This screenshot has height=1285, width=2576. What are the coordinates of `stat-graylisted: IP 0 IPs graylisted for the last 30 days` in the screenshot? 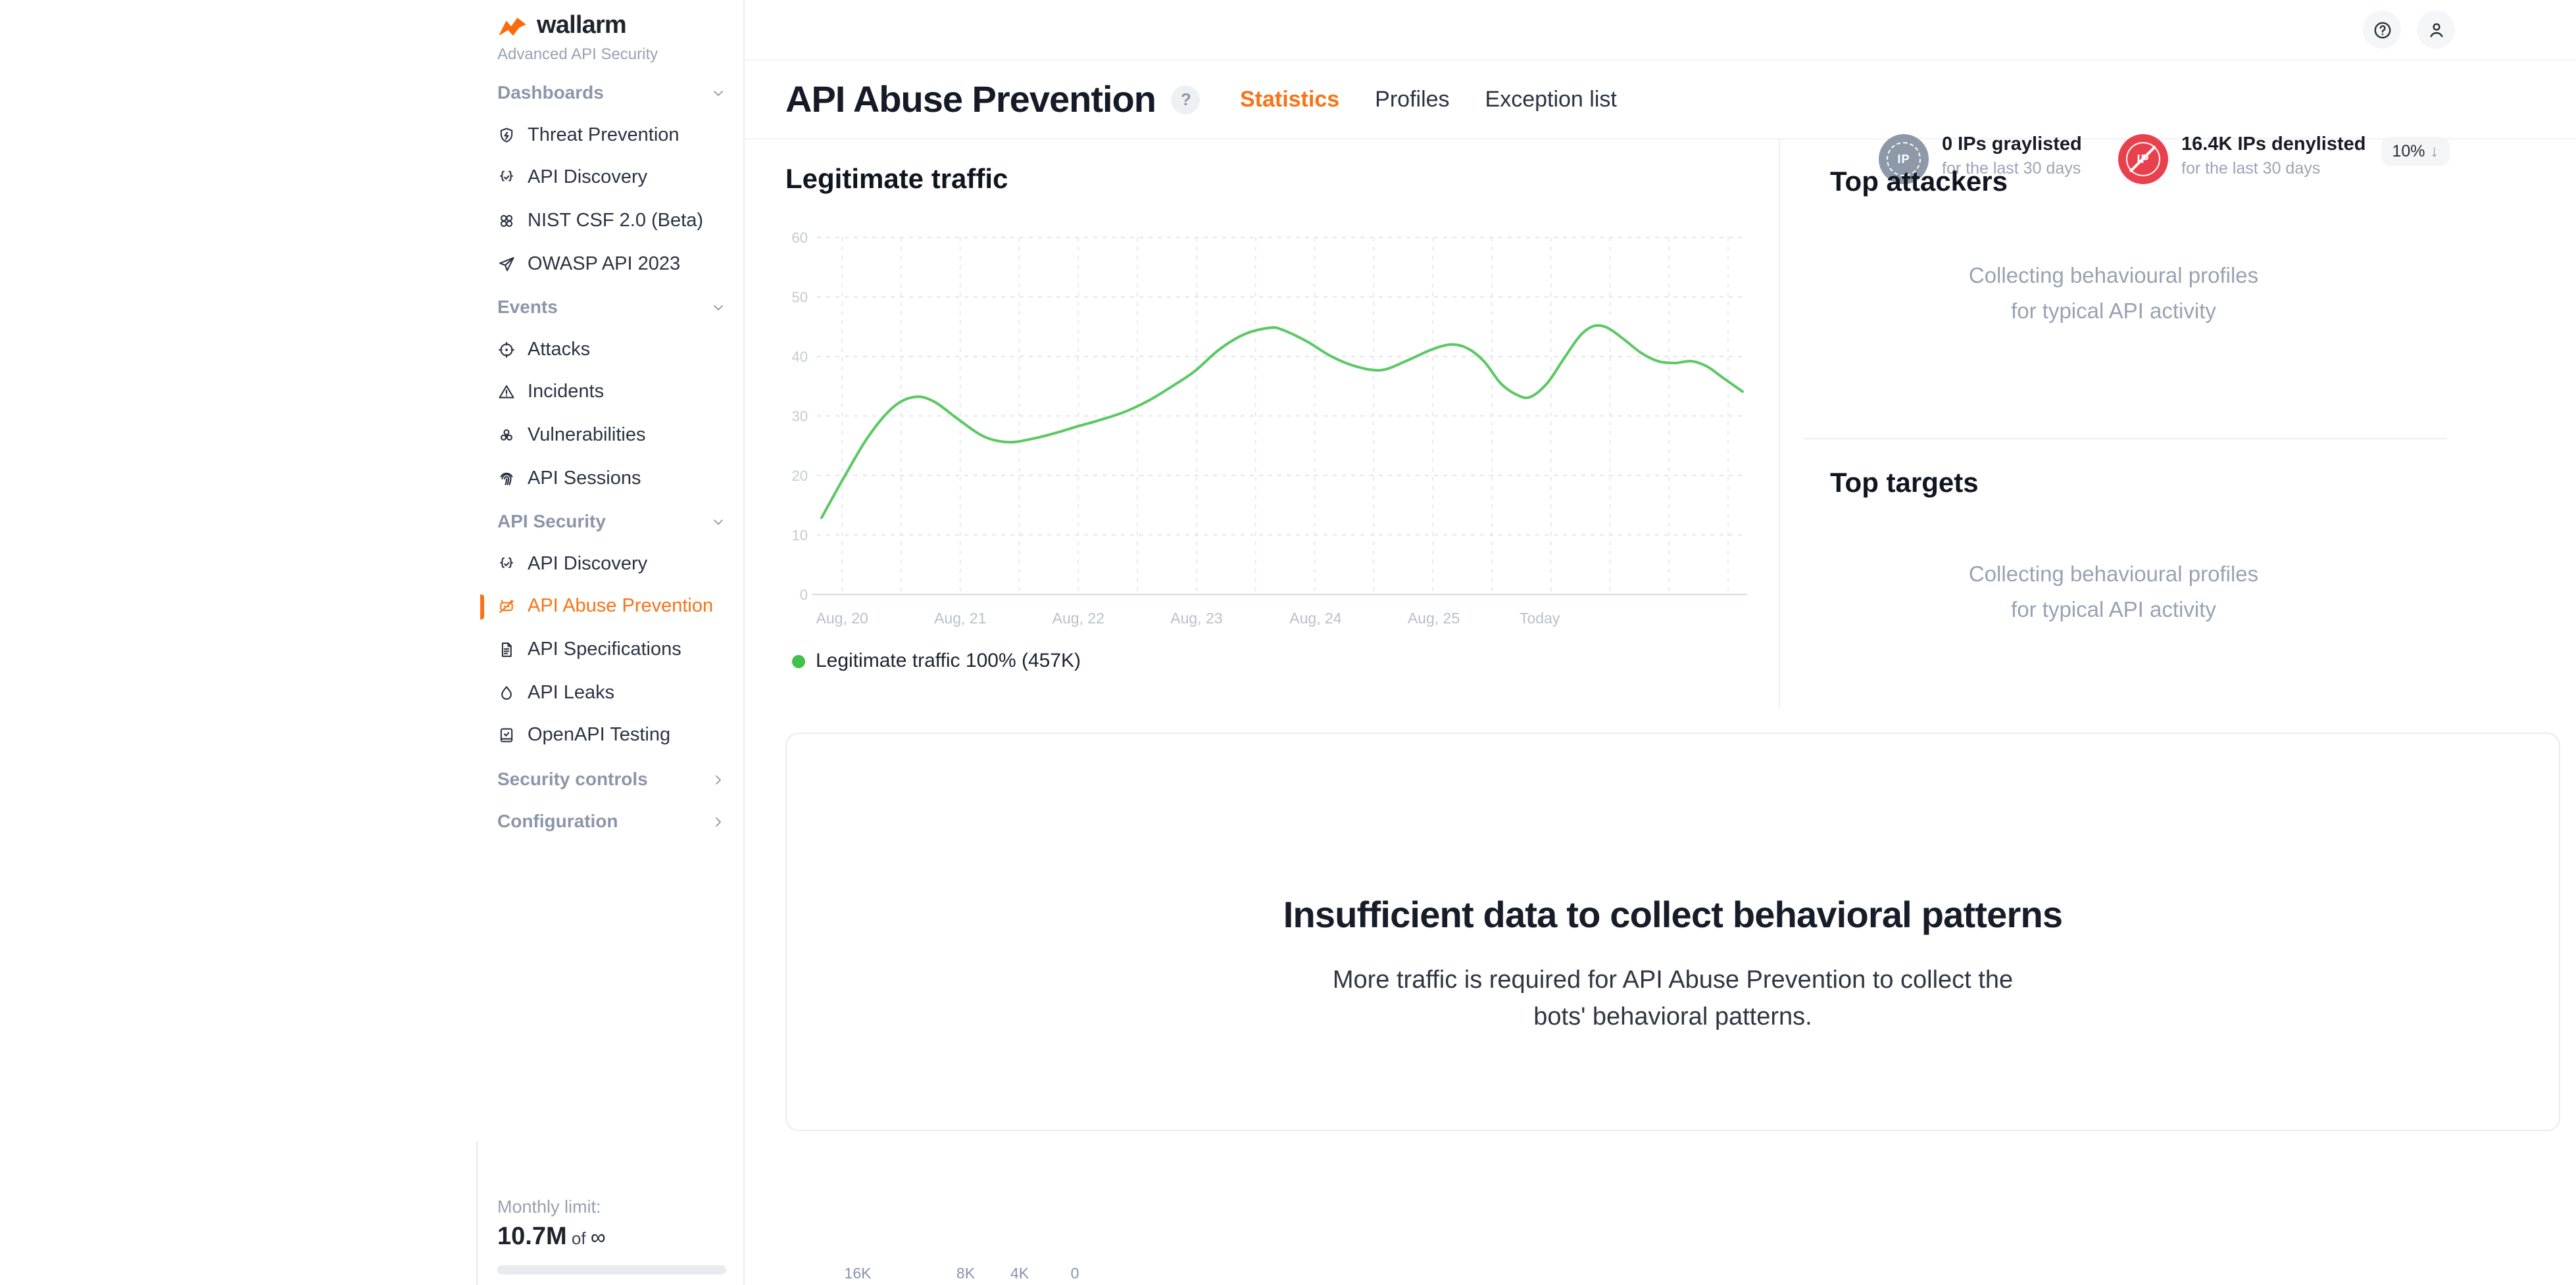 It's located at (1980, 159).